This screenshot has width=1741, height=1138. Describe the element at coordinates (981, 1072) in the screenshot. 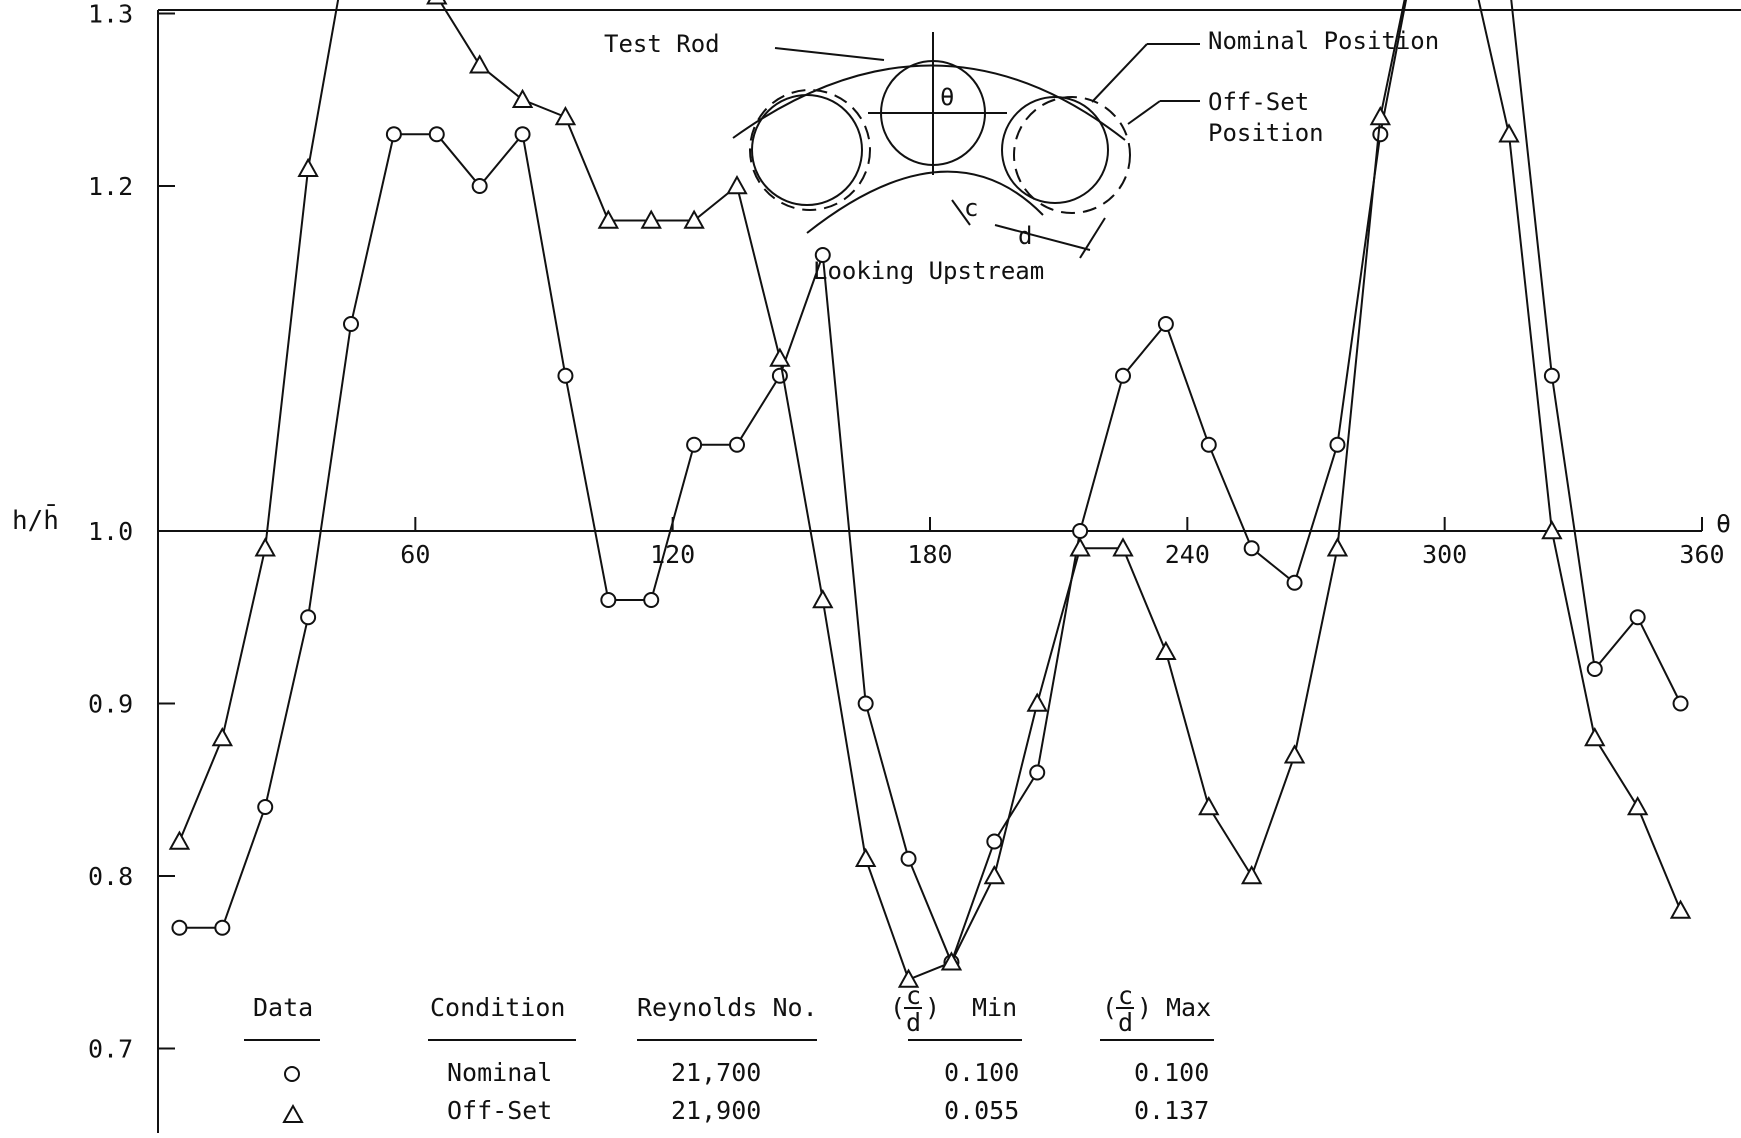

I see `legend-row1-min: 0.100` at that location.